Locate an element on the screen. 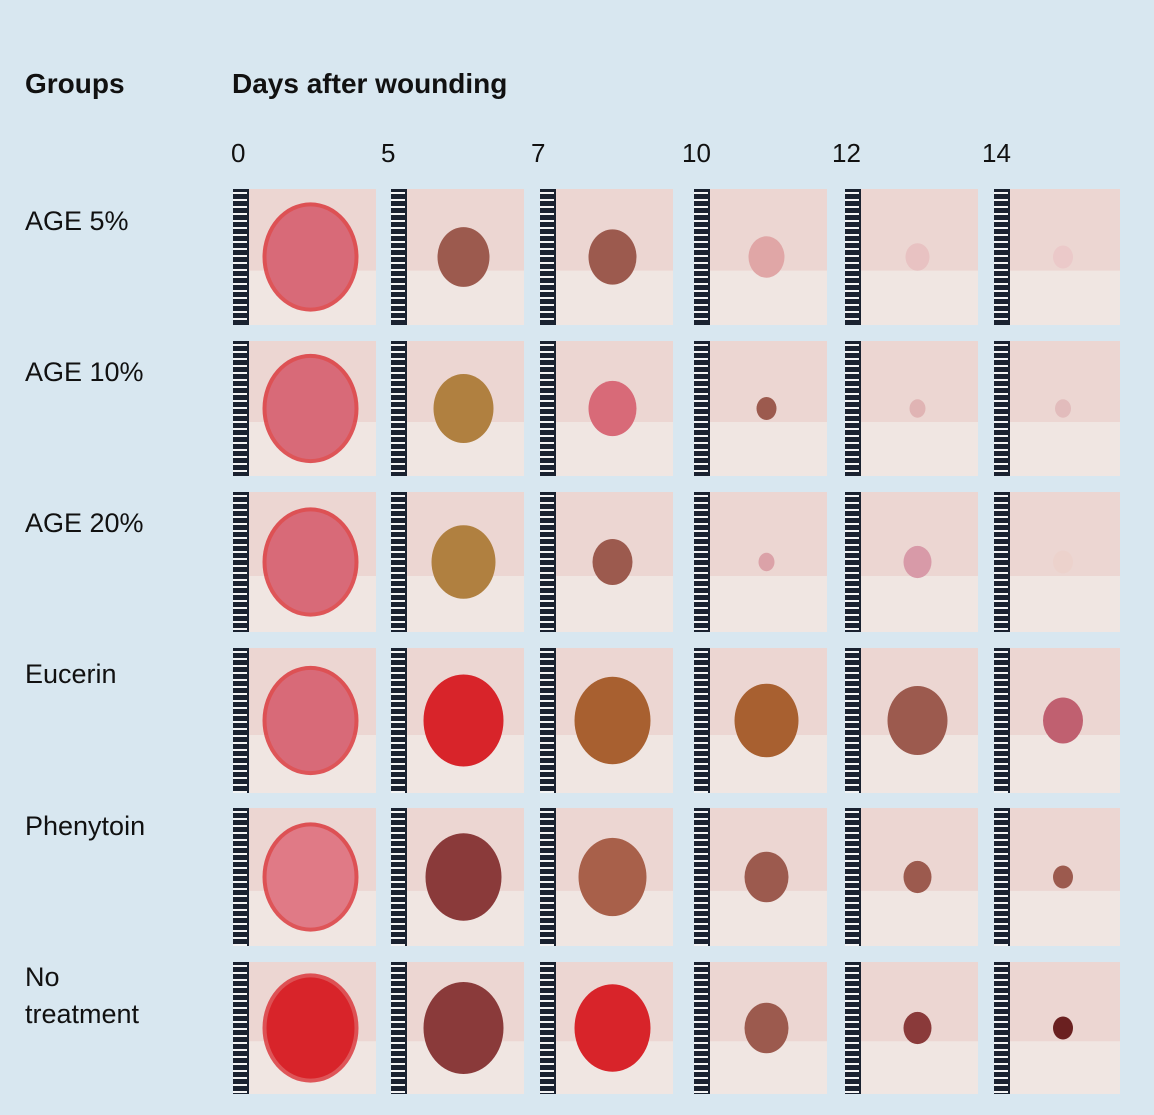 The image size is (1154, 1115). days-header: Days after wounding is located at coordinates (370, 83).